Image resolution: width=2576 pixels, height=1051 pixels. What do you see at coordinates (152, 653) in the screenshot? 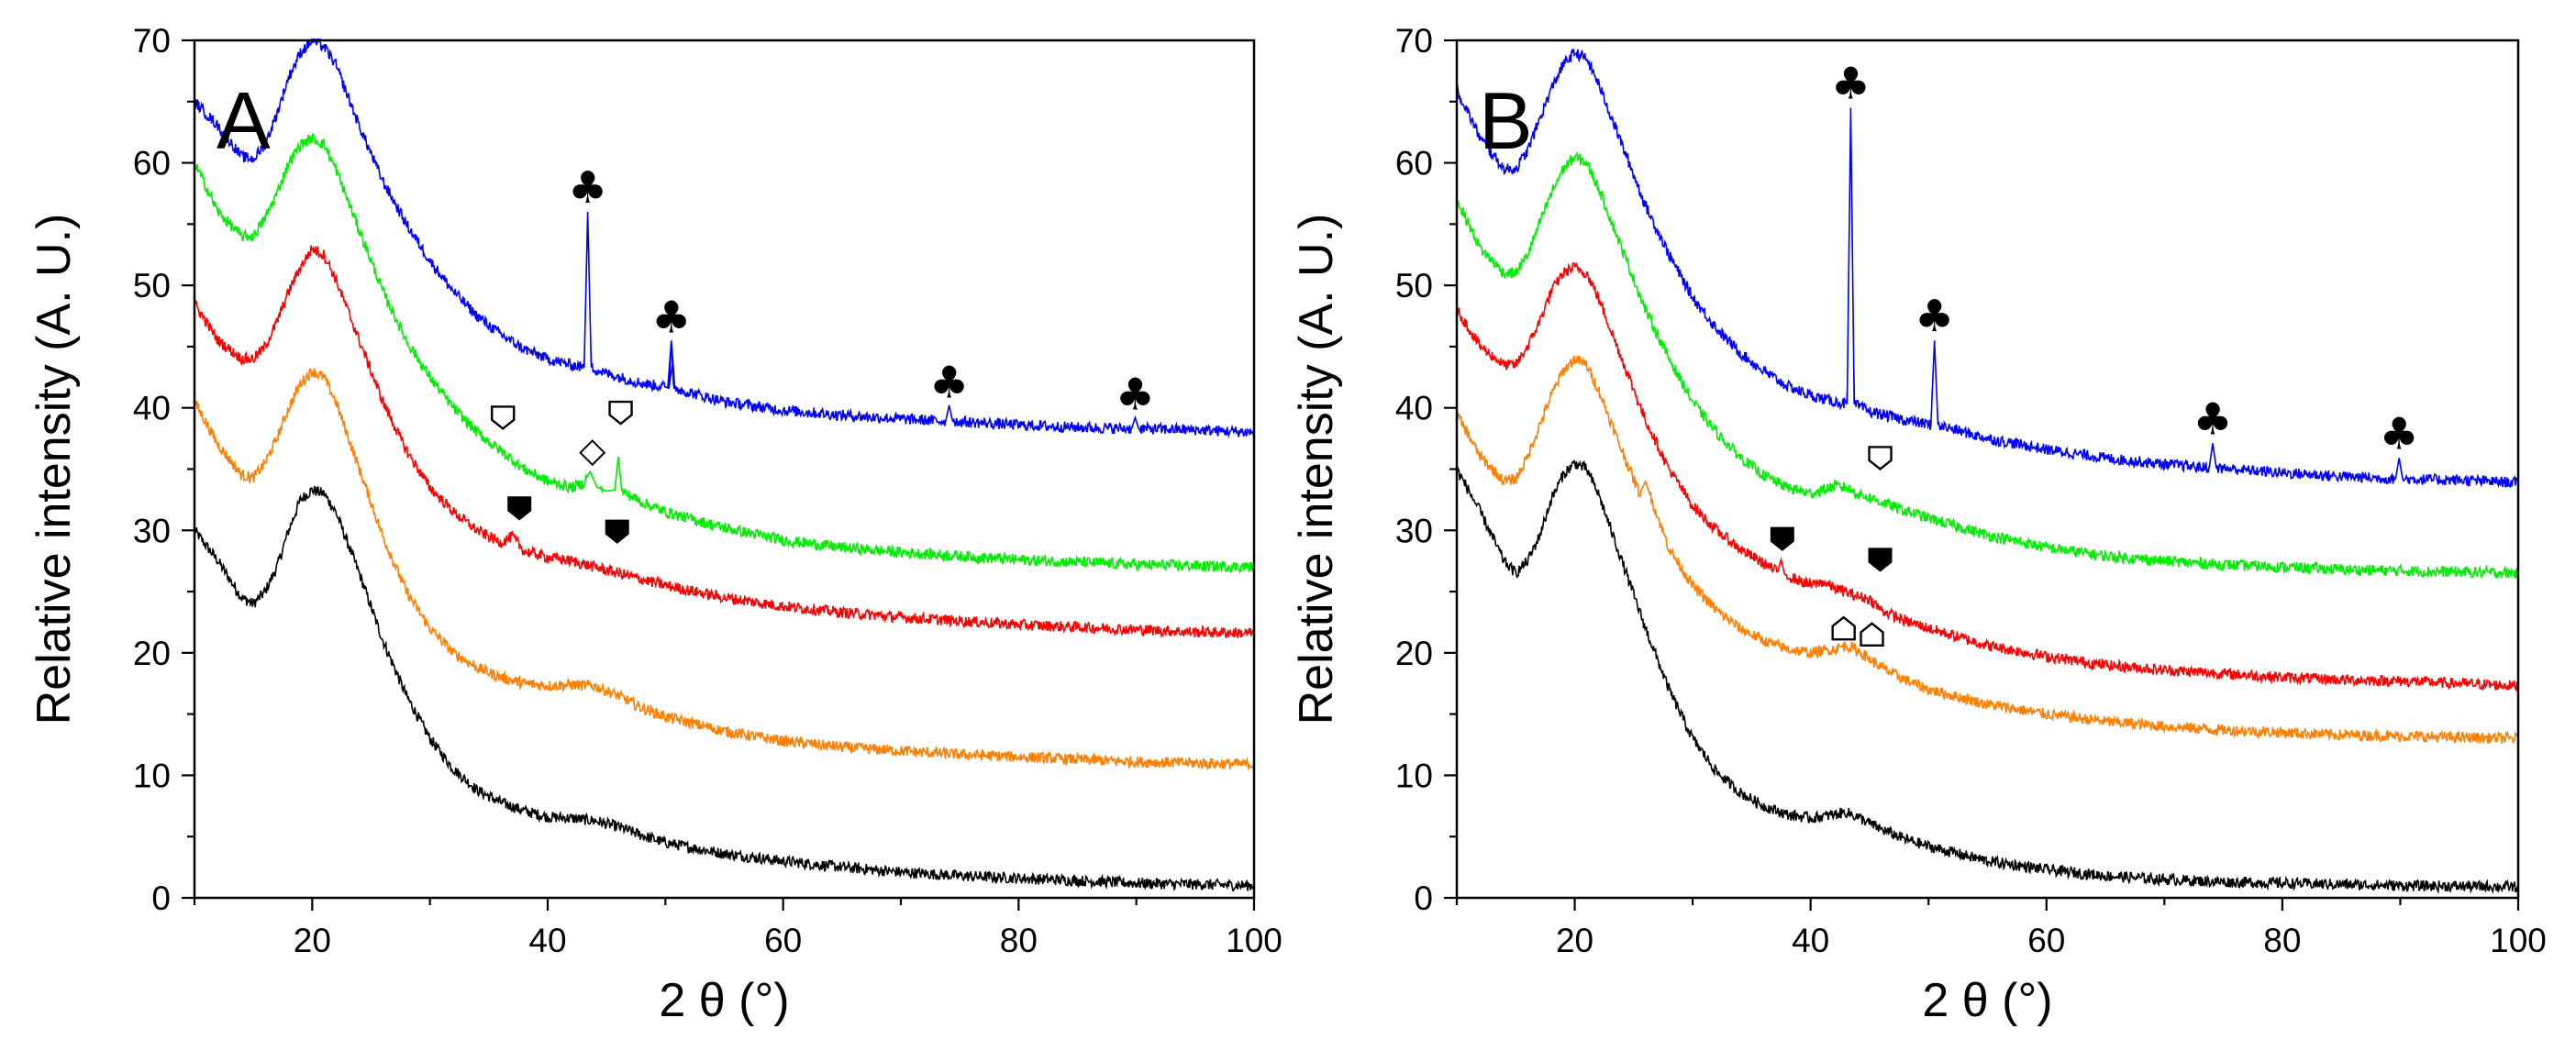
I see `panel-a-y-tick-label: 20` at bounding box center [152, 653].